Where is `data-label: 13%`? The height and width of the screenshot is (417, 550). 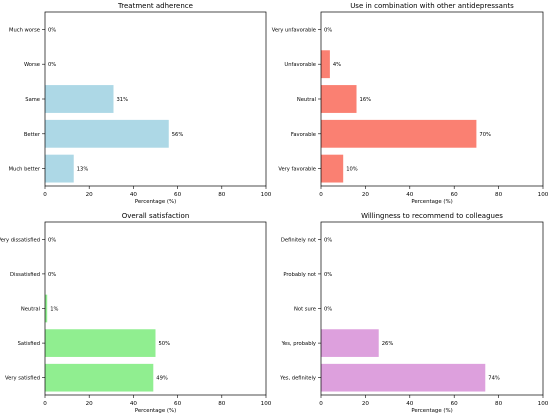 data-label: 13% is located at coordinates (83, 170).